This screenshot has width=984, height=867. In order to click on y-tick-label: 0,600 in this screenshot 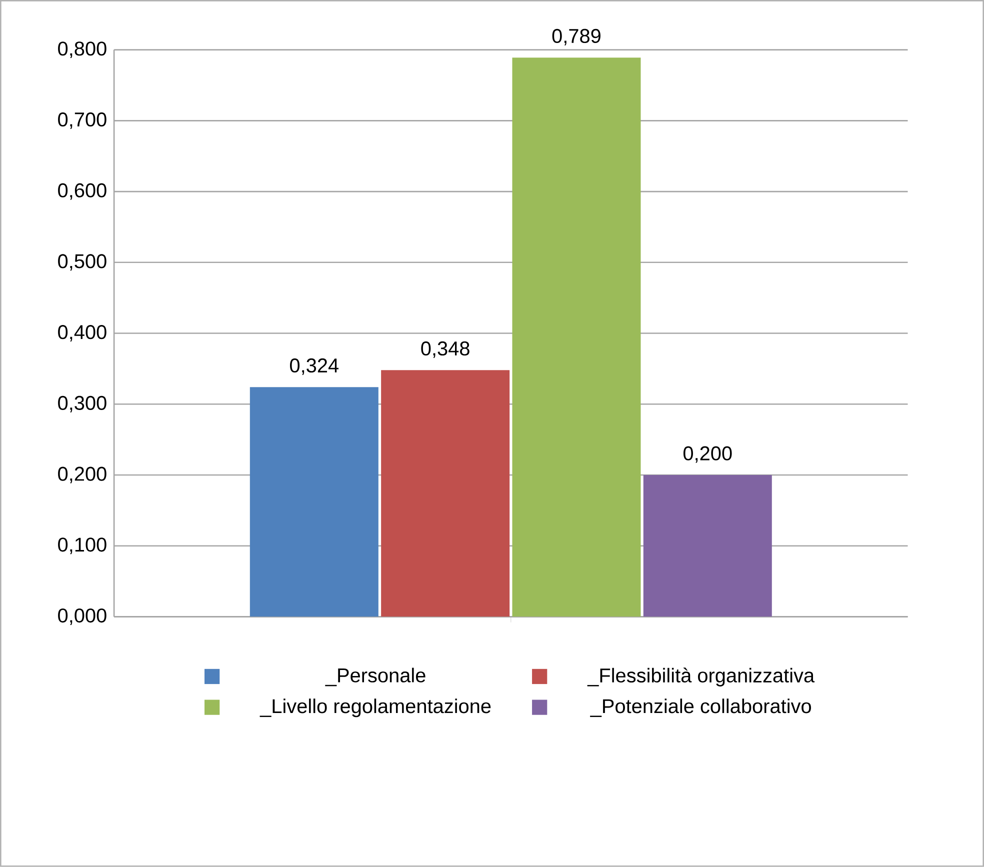, I will do `click(82, 191)`.